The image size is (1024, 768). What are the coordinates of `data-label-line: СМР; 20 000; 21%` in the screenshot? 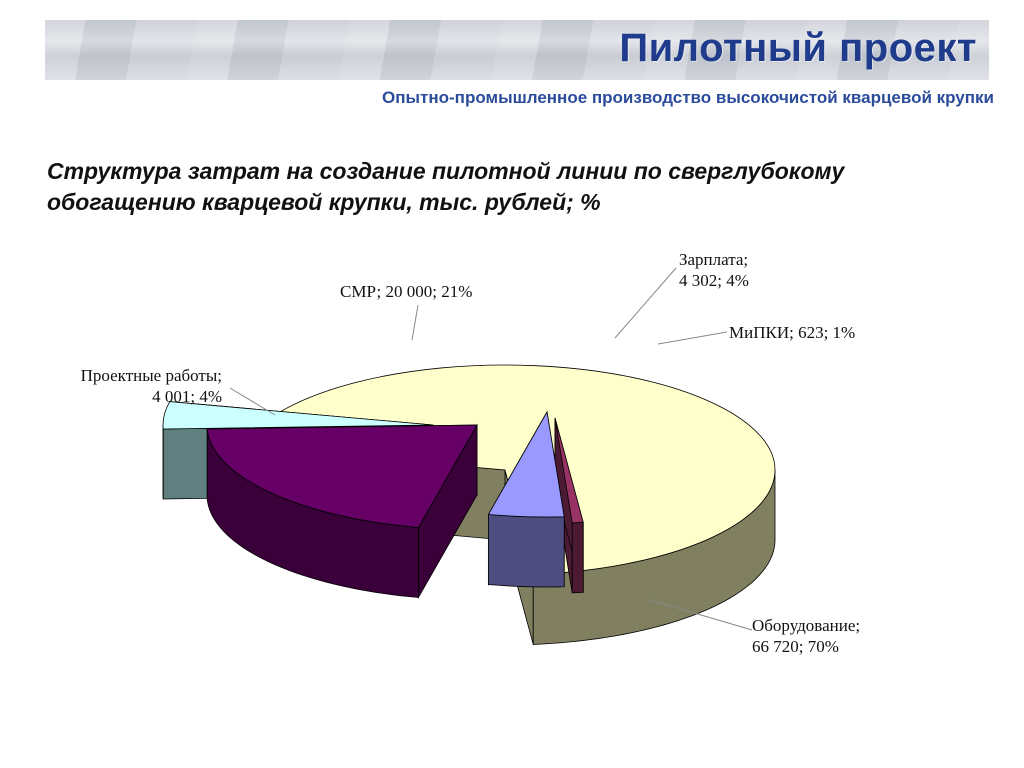 It's located at (406, 291).